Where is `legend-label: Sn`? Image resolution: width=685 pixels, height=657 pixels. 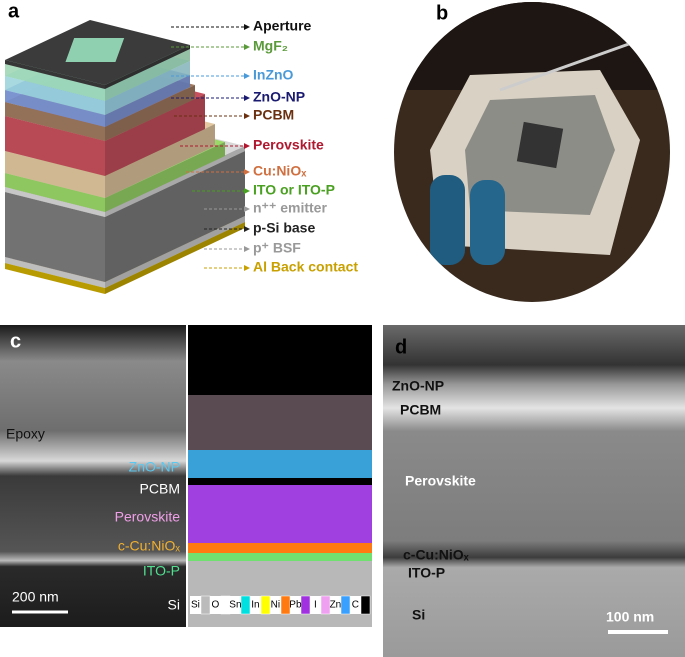
legend-label: Sn is located at coordinates (235, 605).